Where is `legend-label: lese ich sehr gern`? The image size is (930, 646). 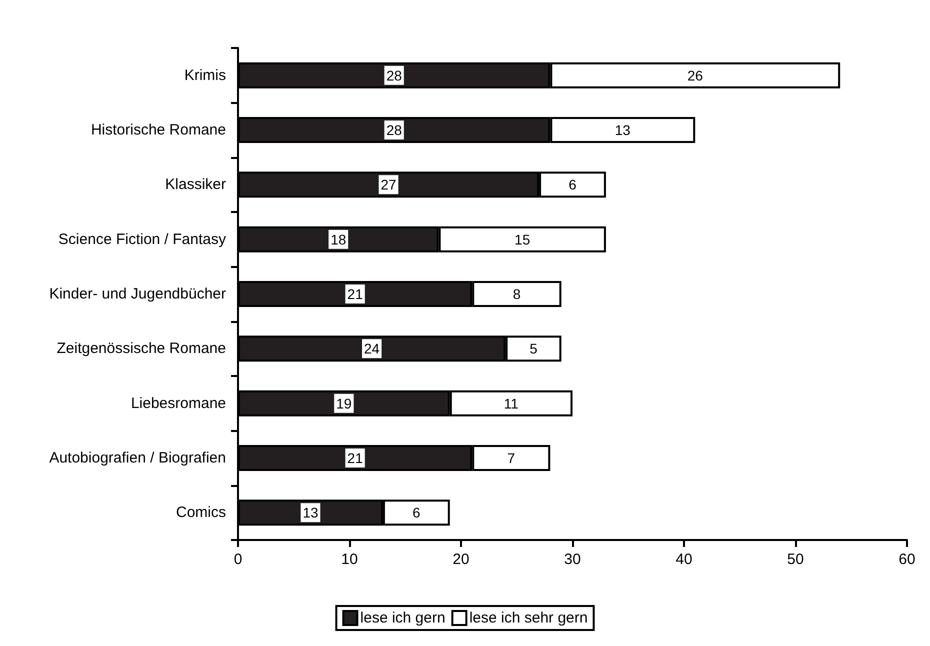
legend-label: lese ich sehr gern is located at coordinates (528, 618).